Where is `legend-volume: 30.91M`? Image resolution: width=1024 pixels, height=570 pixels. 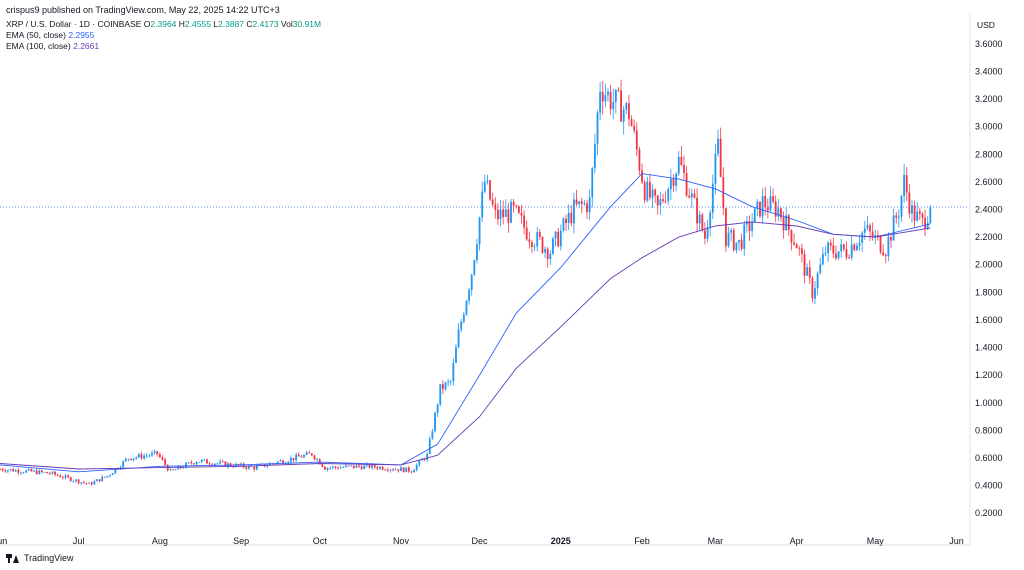
legend-volume: 30.91M is located at coordinates (307, 24).